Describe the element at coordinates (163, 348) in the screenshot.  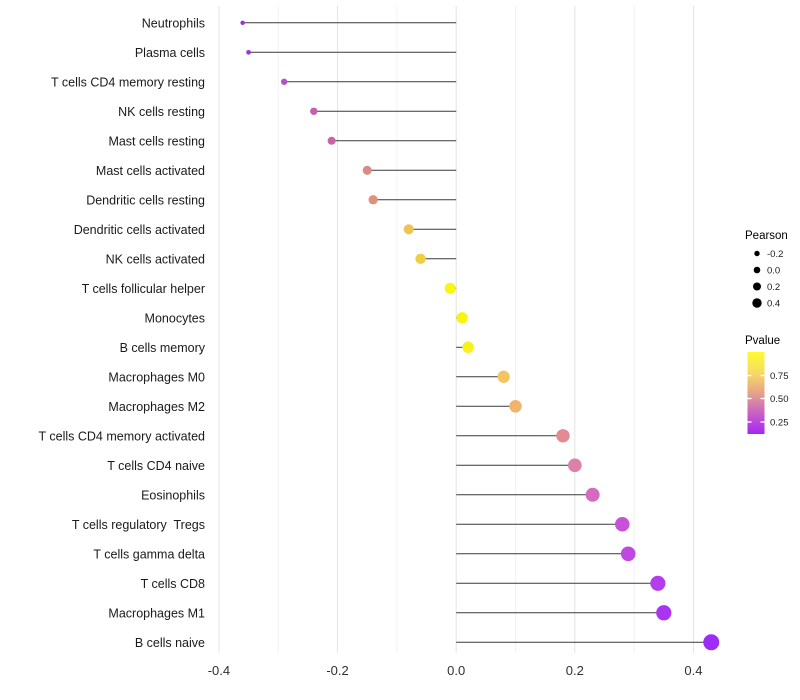
I see `y-axis-label: B cells memory` at that location.